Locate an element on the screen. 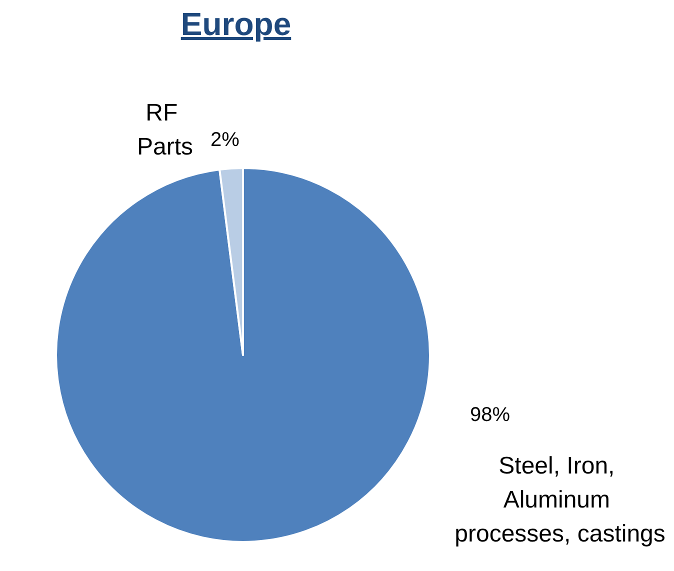 Image resolution: width=674 pixels, height=571 pixels. data-label: 98% is located at coordinates (490, 415).